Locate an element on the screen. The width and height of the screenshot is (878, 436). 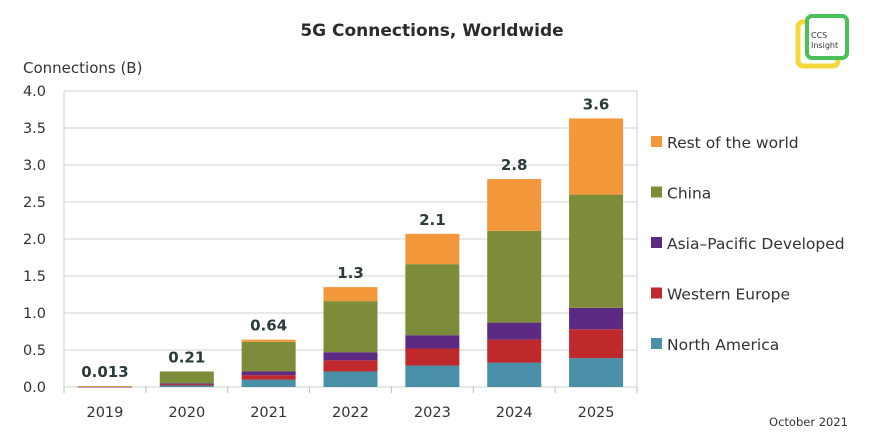
x-tick-label: 2020 is located at coordinates (186, 413).